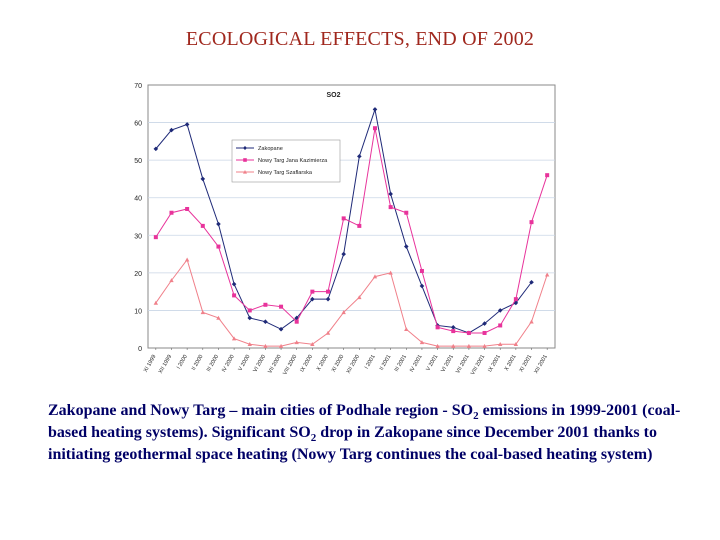 The image size is (720, 540). Describe the element at coordinates (198, 363) in the screenshot. I see `x-tick-label: II 2000` at that location.